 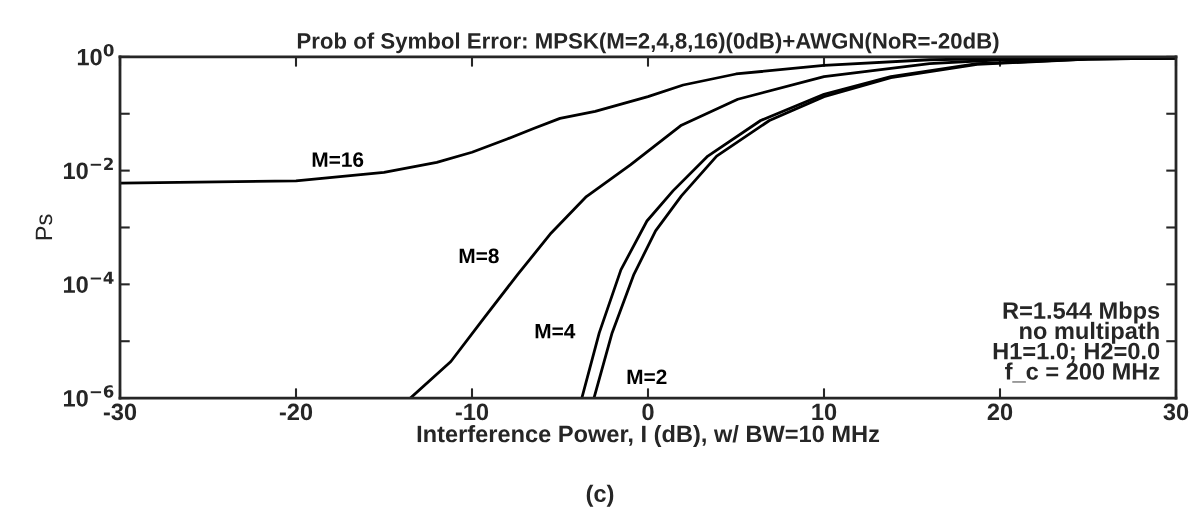 What do you see at coordinates (648, 43) in the screenshot?
I see `chart-title: Prob of Symbol Error: MPSK(M=2,4,8,16)(0dB)+AWGN(NoR=-20dB)` at bounding box center [648, 43].